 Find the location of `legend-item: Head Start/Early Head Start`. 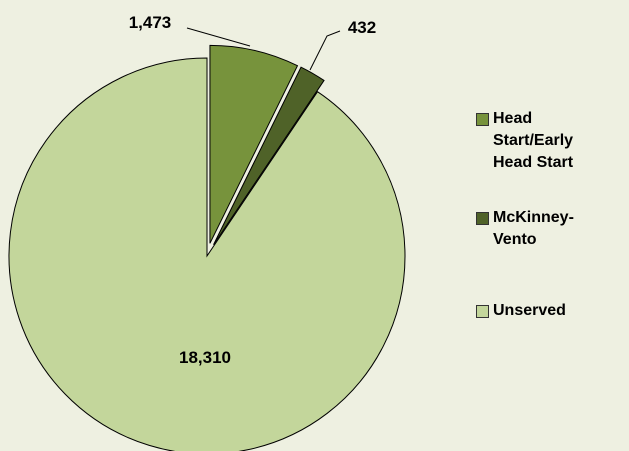

legend-item: Head Start/Early Head Start is located at coordinates (551, 141).